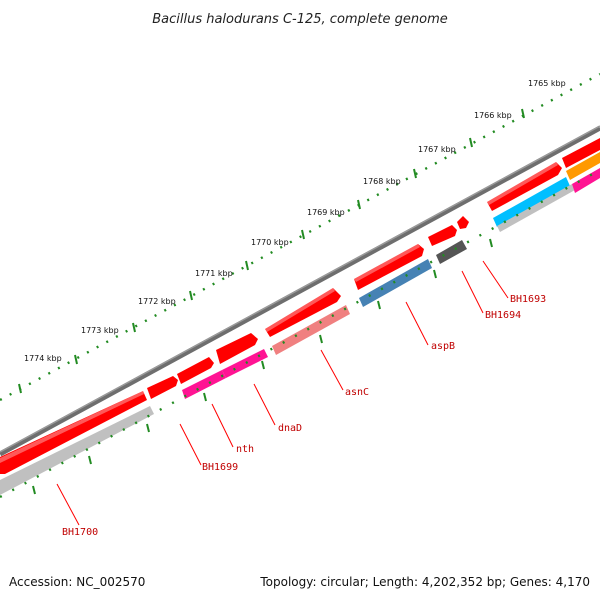 This screenshot has height=600, width=600. I want to click on tick-label-1774: 1774 kbp, so click(43, 358).